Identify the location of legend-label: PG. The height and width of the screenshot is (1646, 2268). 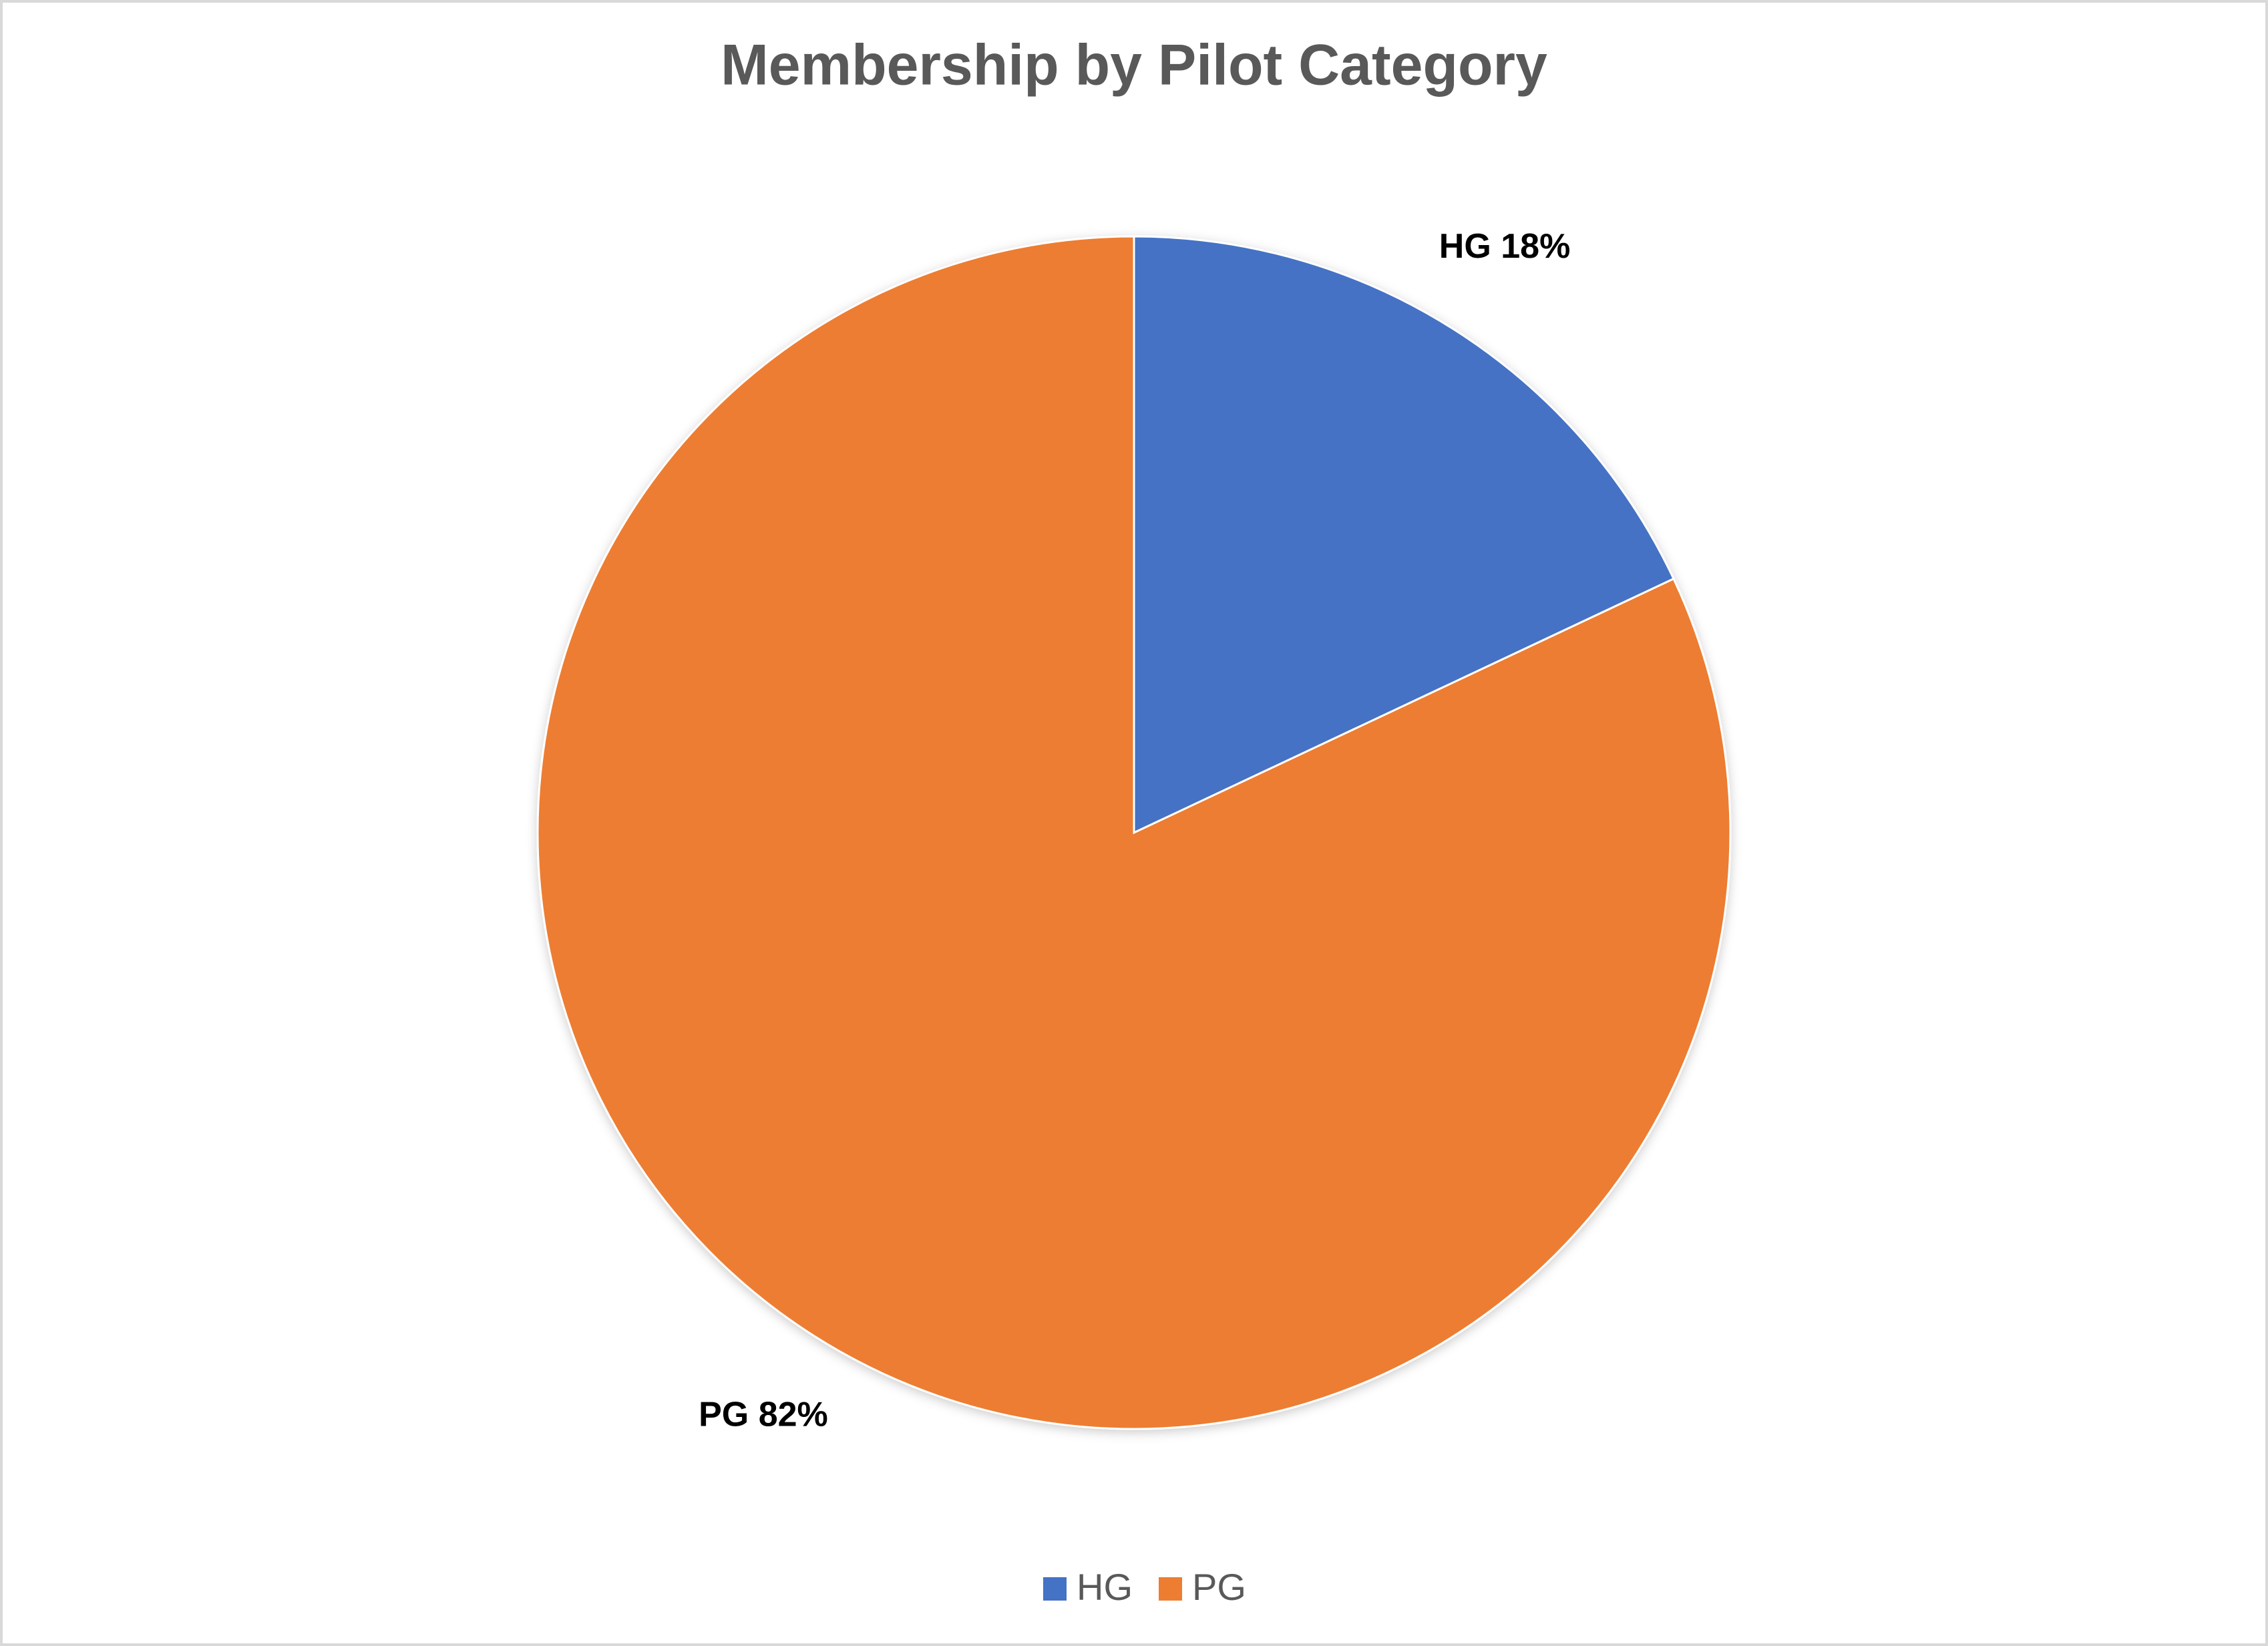
(1219, 1587).